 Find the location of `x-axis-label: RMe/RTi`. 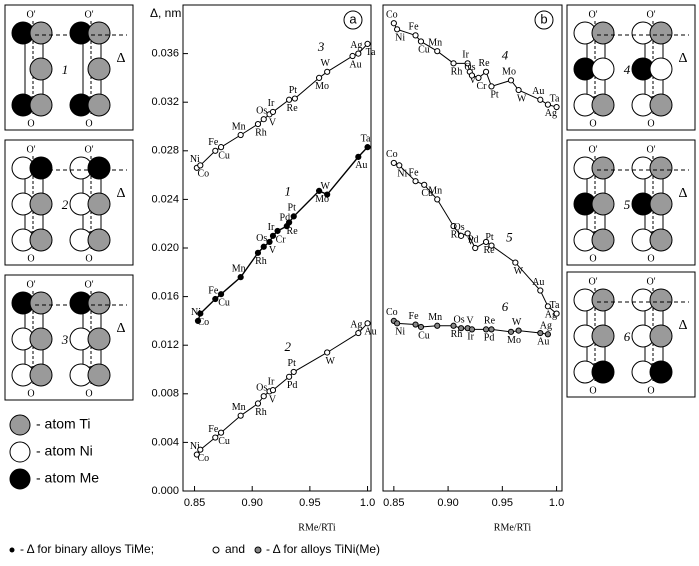

x-axis-label: RMe/RTi is located at coordinates (317, 527).